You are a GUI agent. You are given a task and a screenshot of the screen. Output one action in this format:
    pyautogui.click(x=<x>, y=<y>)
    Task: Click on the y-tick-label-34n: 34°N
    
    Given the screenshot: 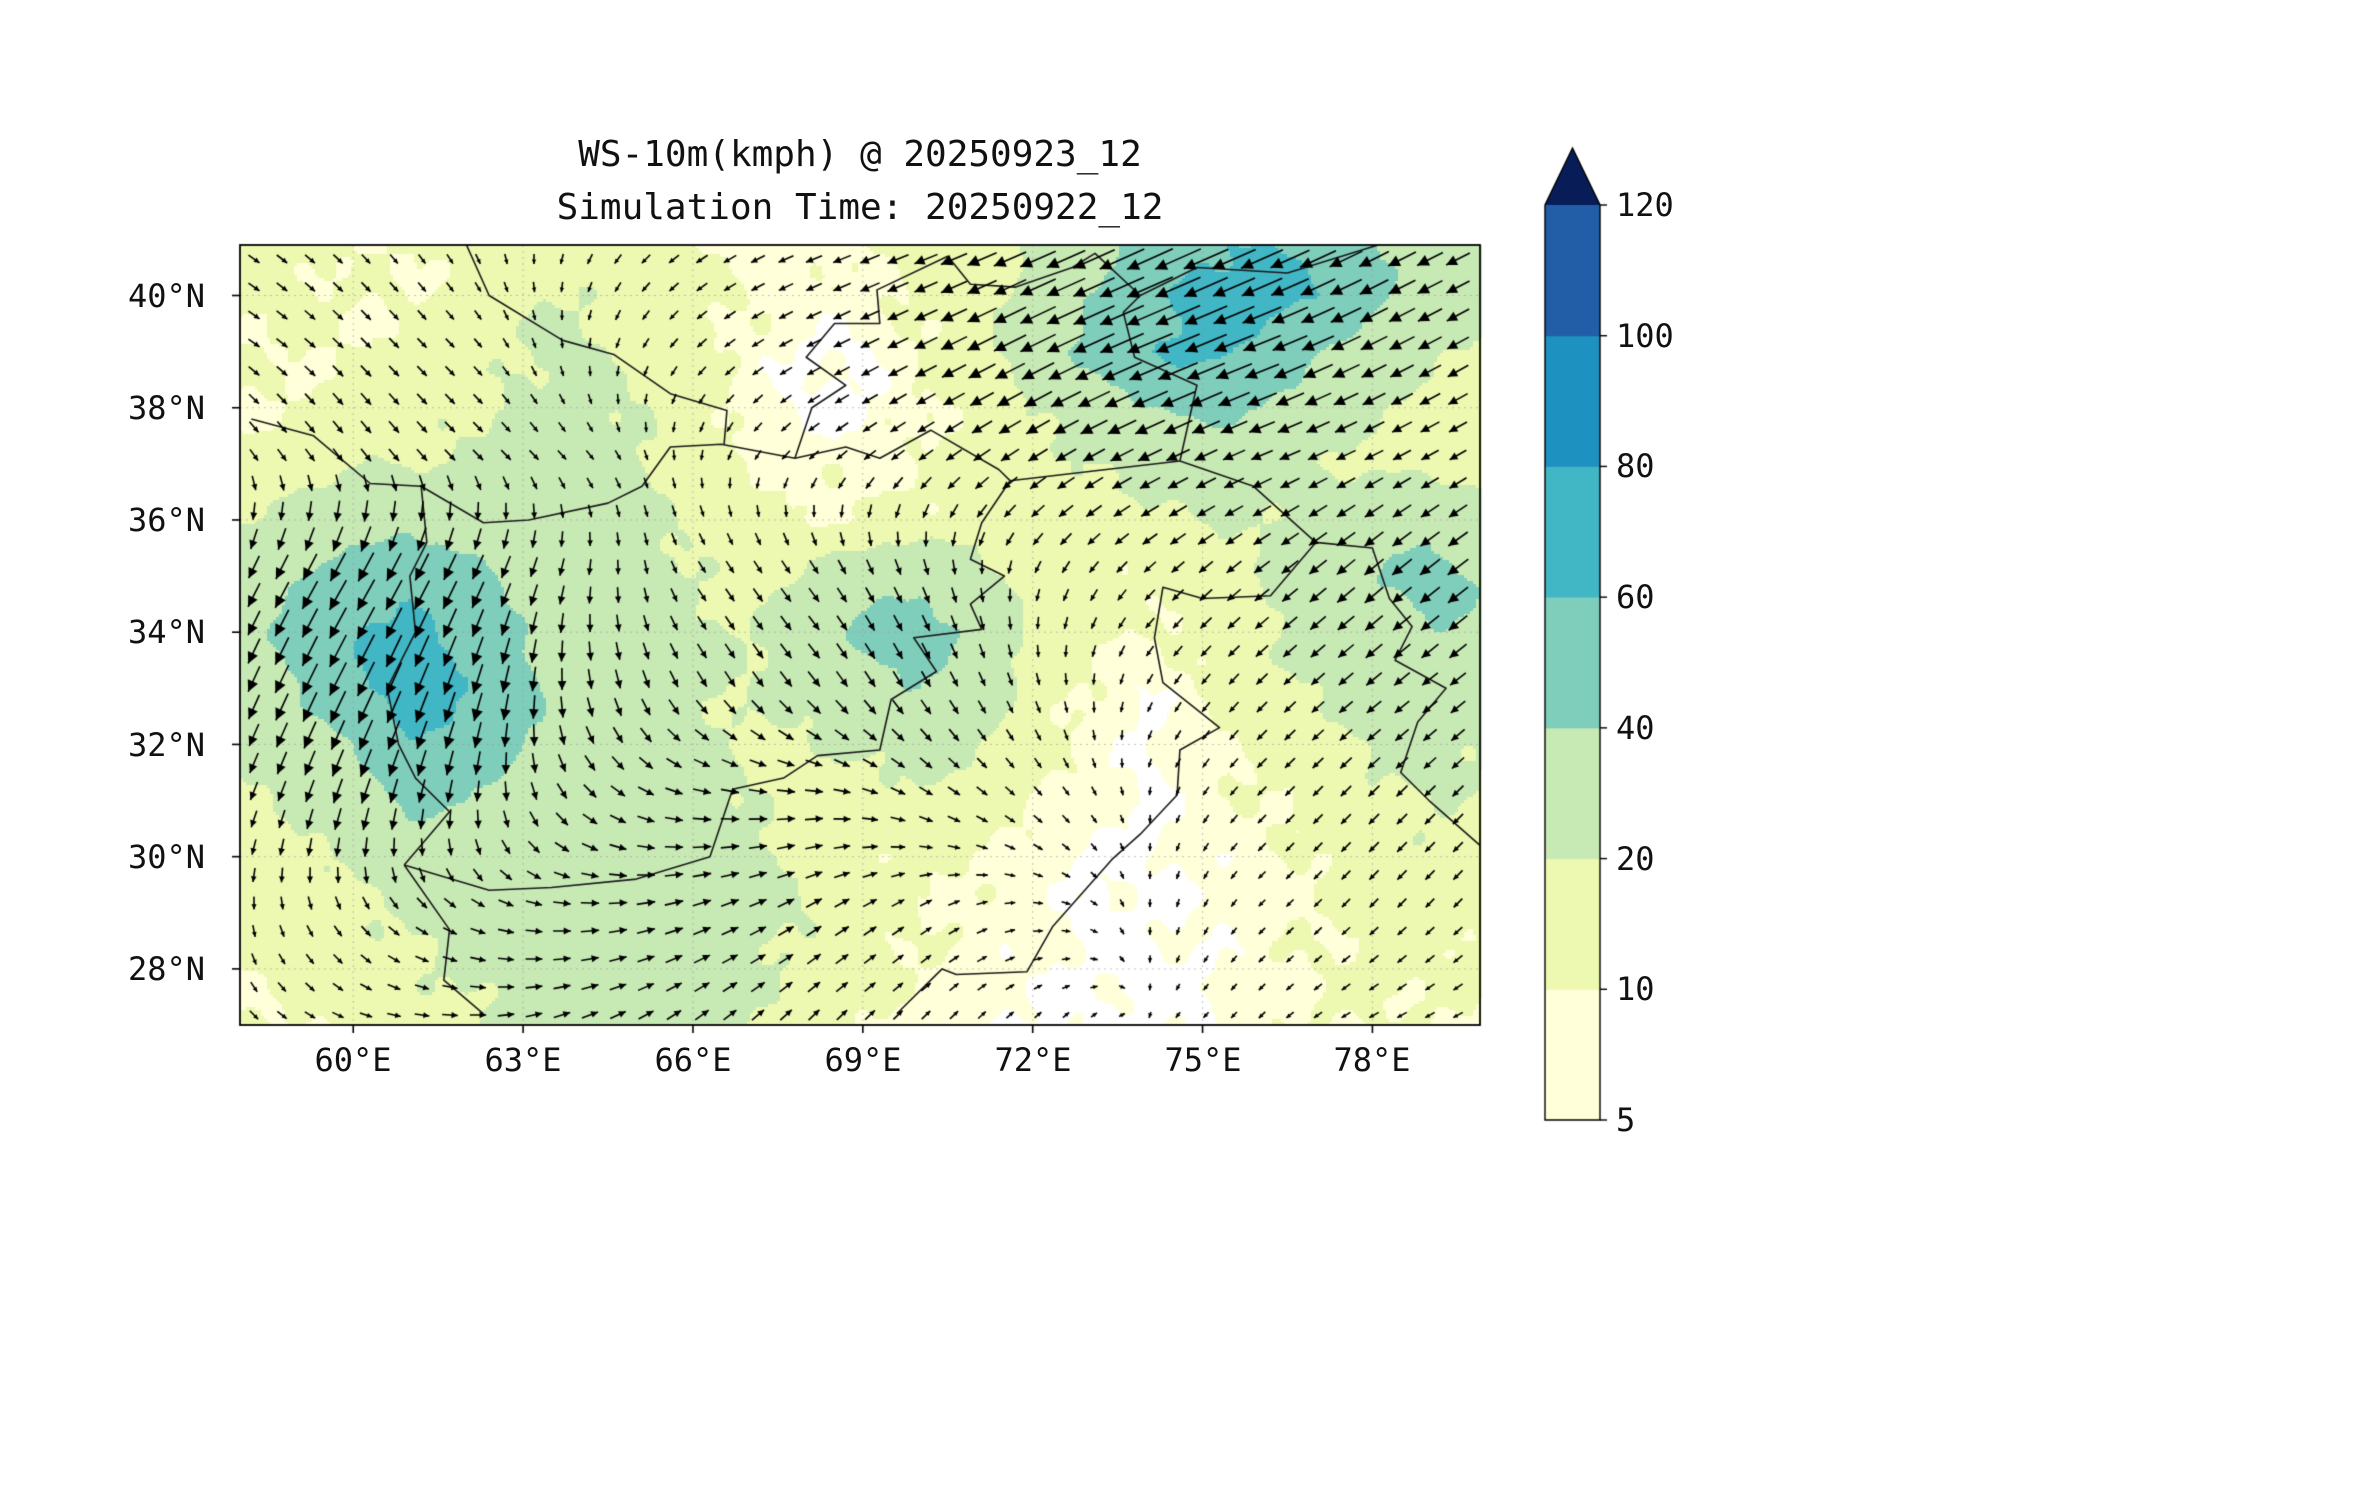 What is the action you would take?
    pyautogui.click(x=166, y=632)
    